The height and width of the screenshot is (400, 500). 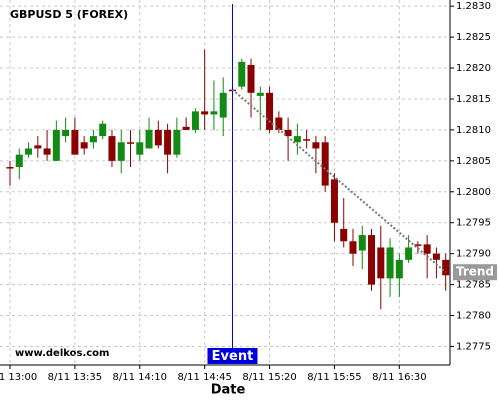 I want to click on event-label-box, so click(x=232, y=356).